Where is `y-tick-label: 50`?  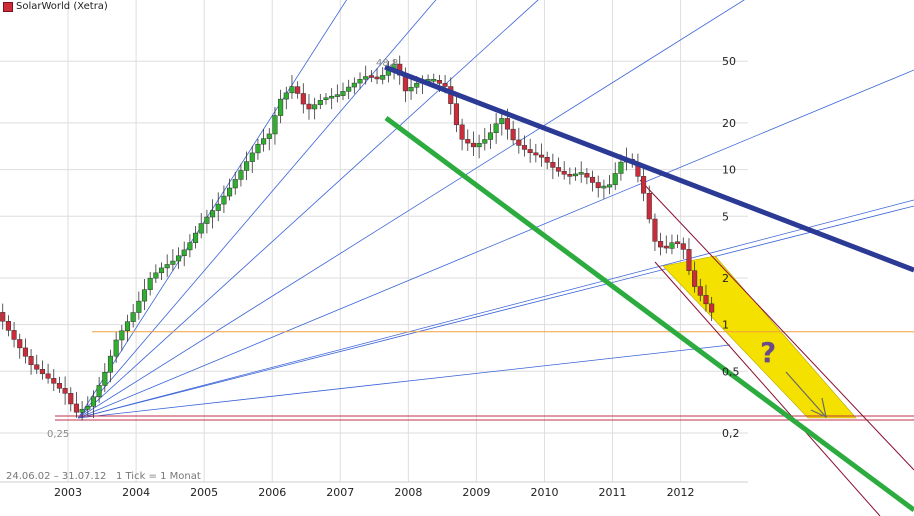
y-tick-label: 50 is located at coordinates (729, 61).